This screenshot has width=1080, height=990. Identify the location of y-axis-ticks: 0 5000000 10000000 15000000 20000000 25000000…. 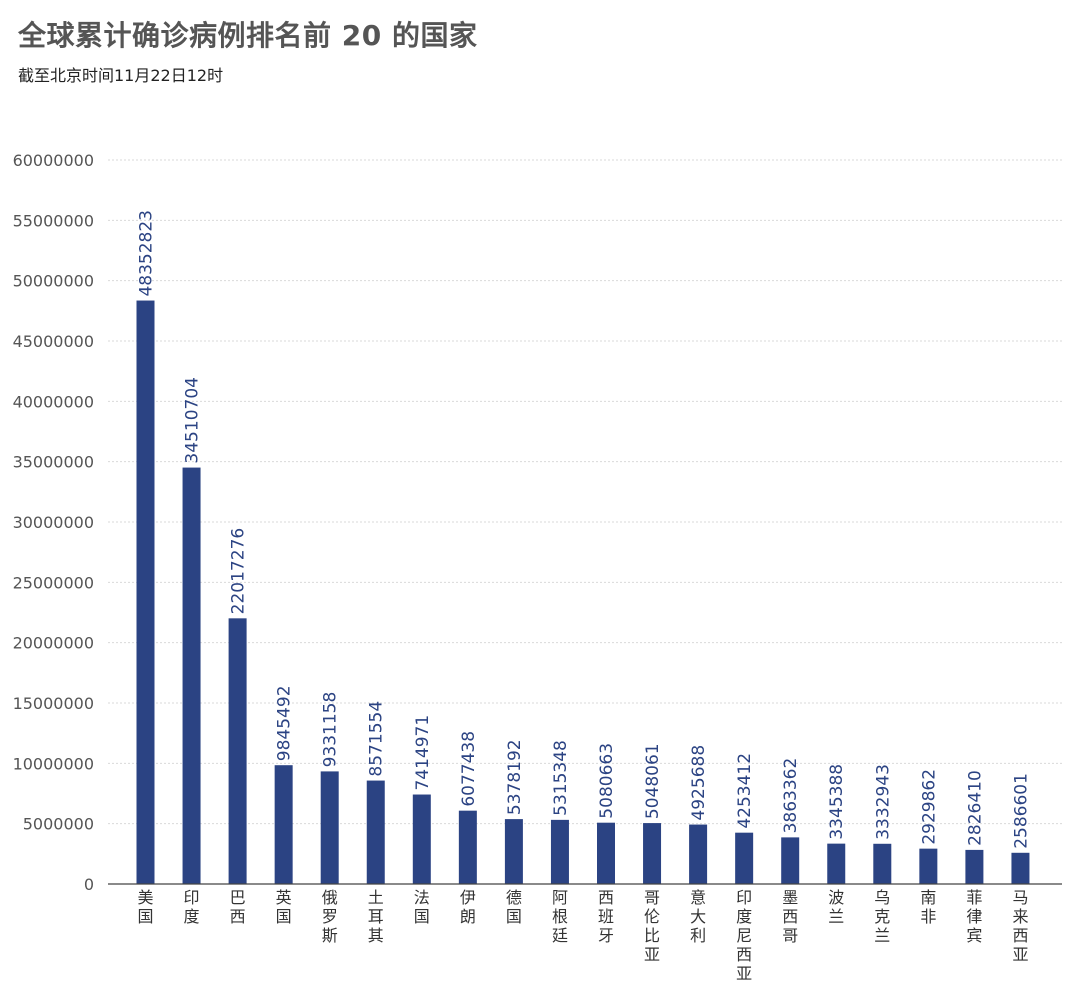
(53, 522).